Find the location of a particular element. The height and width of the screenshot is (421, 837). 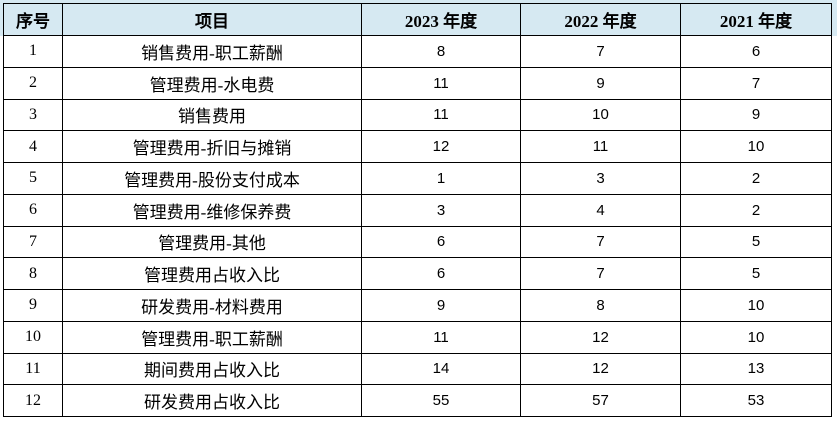

row-no-cell: 10 is located at coordinates (33, 337).